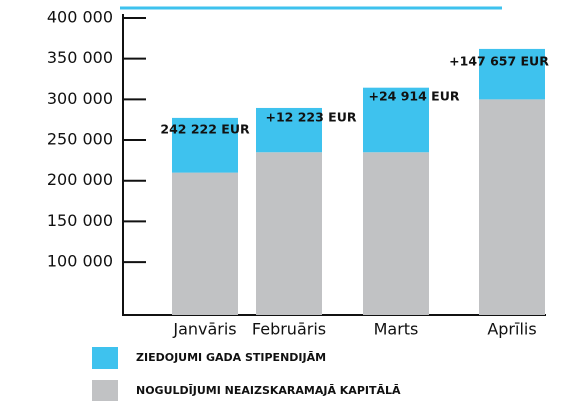 This screenshot has width=562, height=401. Describe the element at coordinates (80, 220) in the screenshot. I see `y-tick-label: 150 000` at that location.